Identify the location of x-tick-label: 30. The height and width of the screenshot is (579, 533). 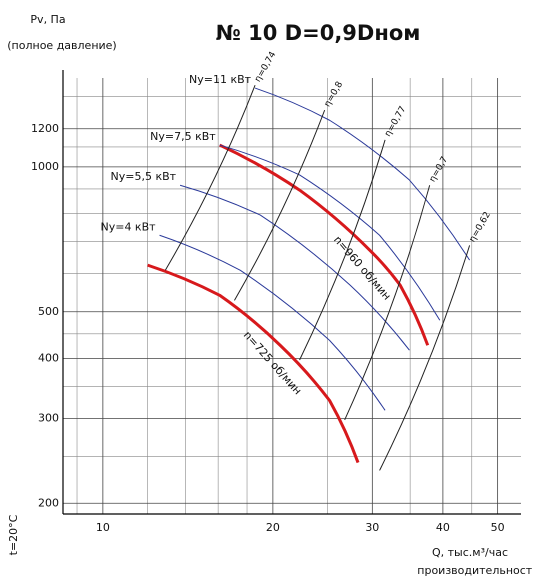
(372, 527).